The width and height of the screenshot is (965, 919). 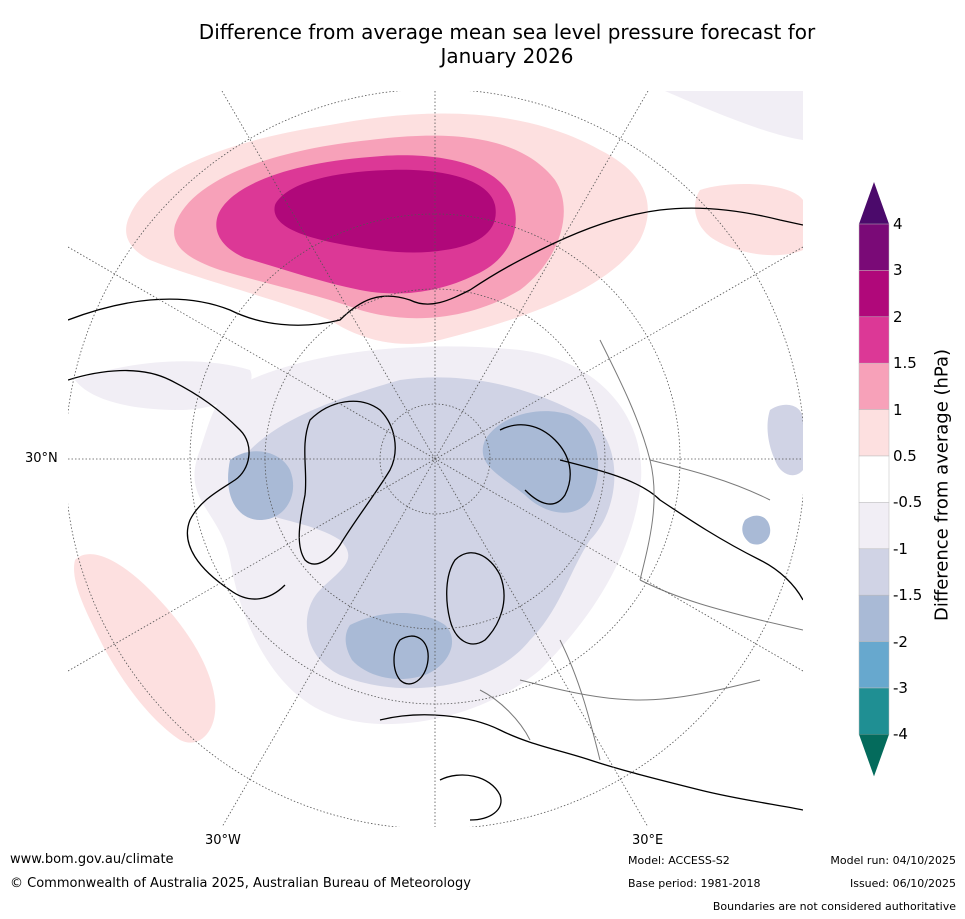 What do you see at coordinates (898, 270) in the screenshot?
I see `colorbar-tick-label: 3` at bounding box center [898, 270].